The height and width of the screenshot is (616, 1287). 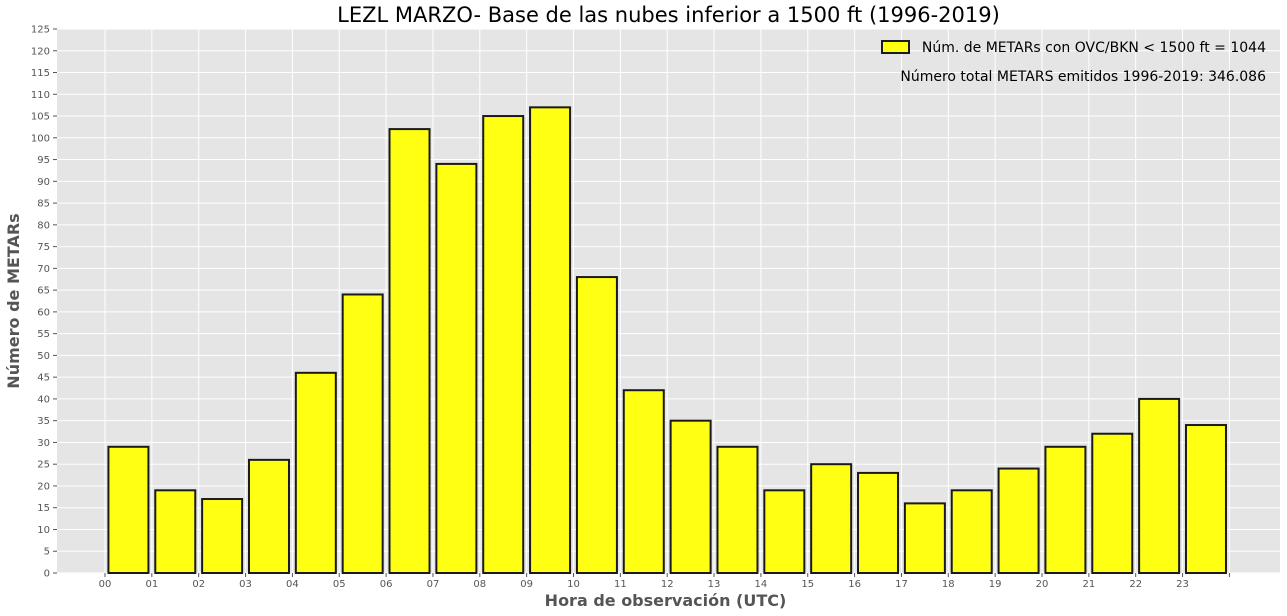 I want to click on x-tick-label: 16, so click(x=854, y=584).